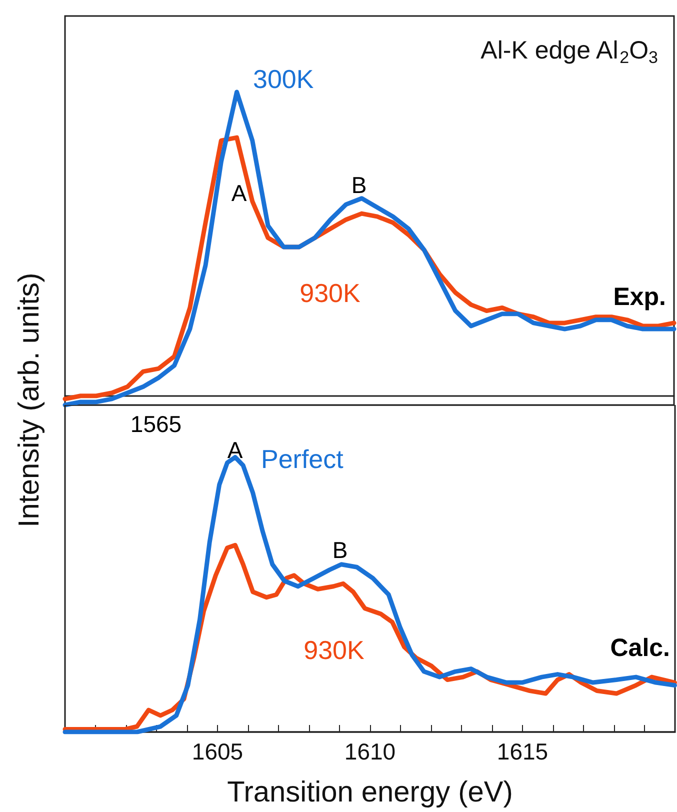 The image size is (677, 812). Describe the element at coordinates (302, 459) in the screenshot. I see `series-label: Perfect` at that location.